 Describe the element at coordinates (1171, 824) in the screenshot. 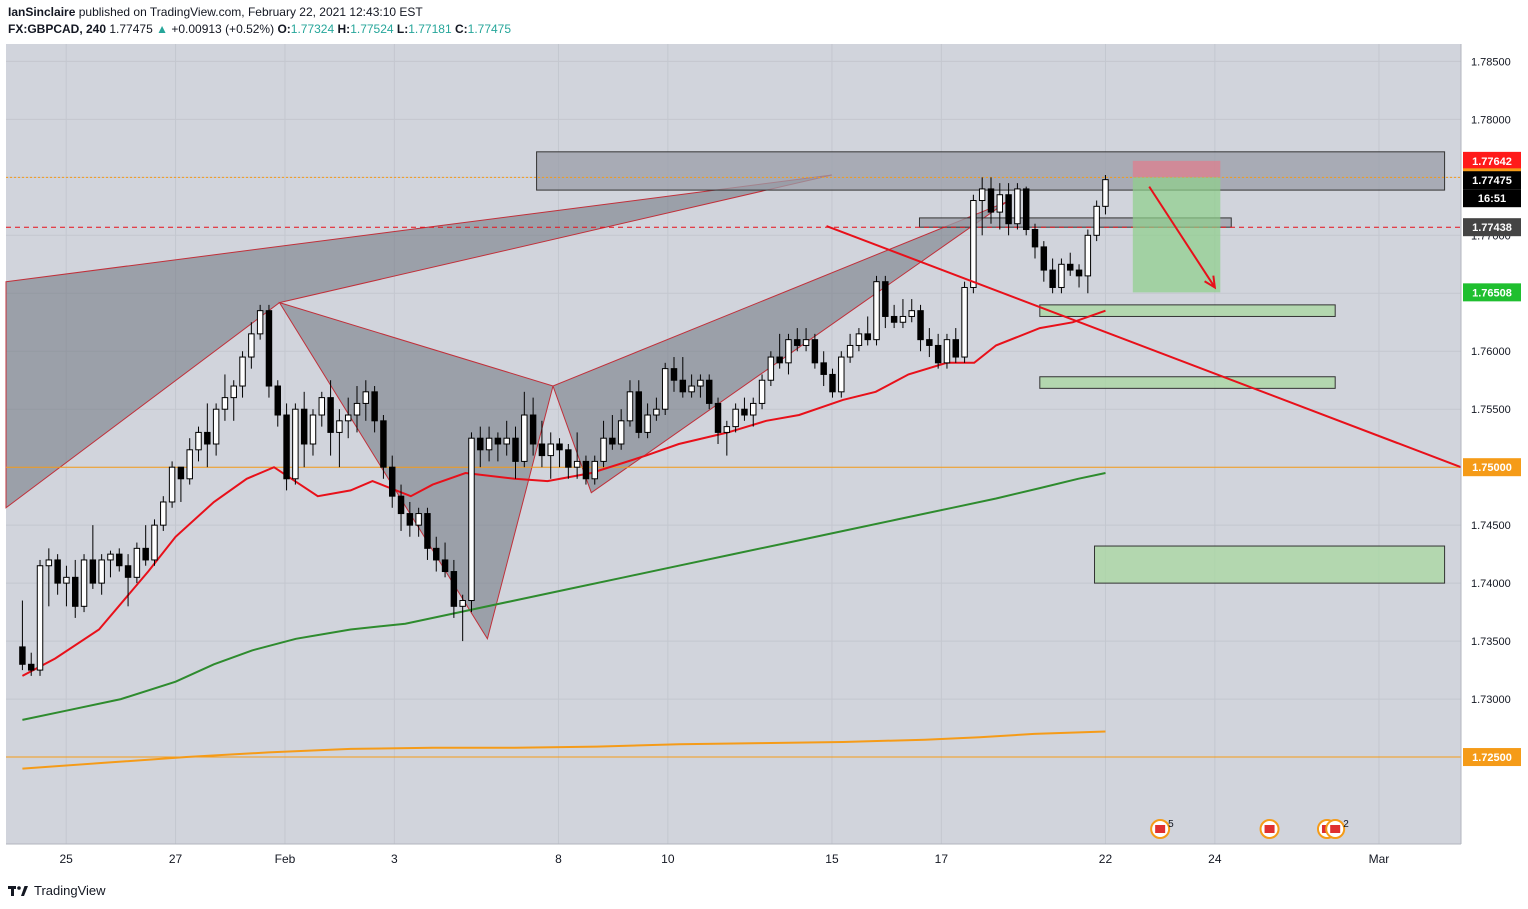

I see `event-count: 5` at that location.